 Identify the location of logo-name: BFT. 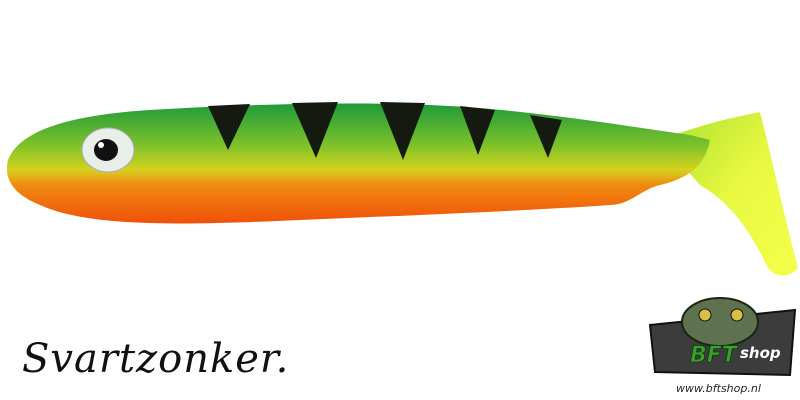
(714, 355).